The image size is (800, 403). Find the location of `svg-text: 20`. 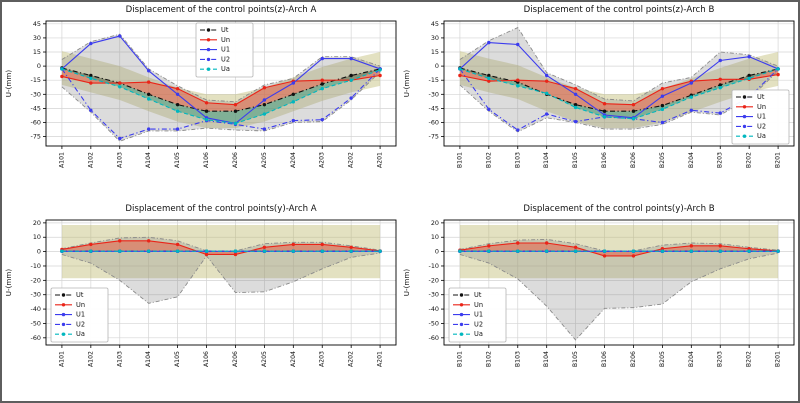

svg-text: 20 is located at coordinates (37, 223).